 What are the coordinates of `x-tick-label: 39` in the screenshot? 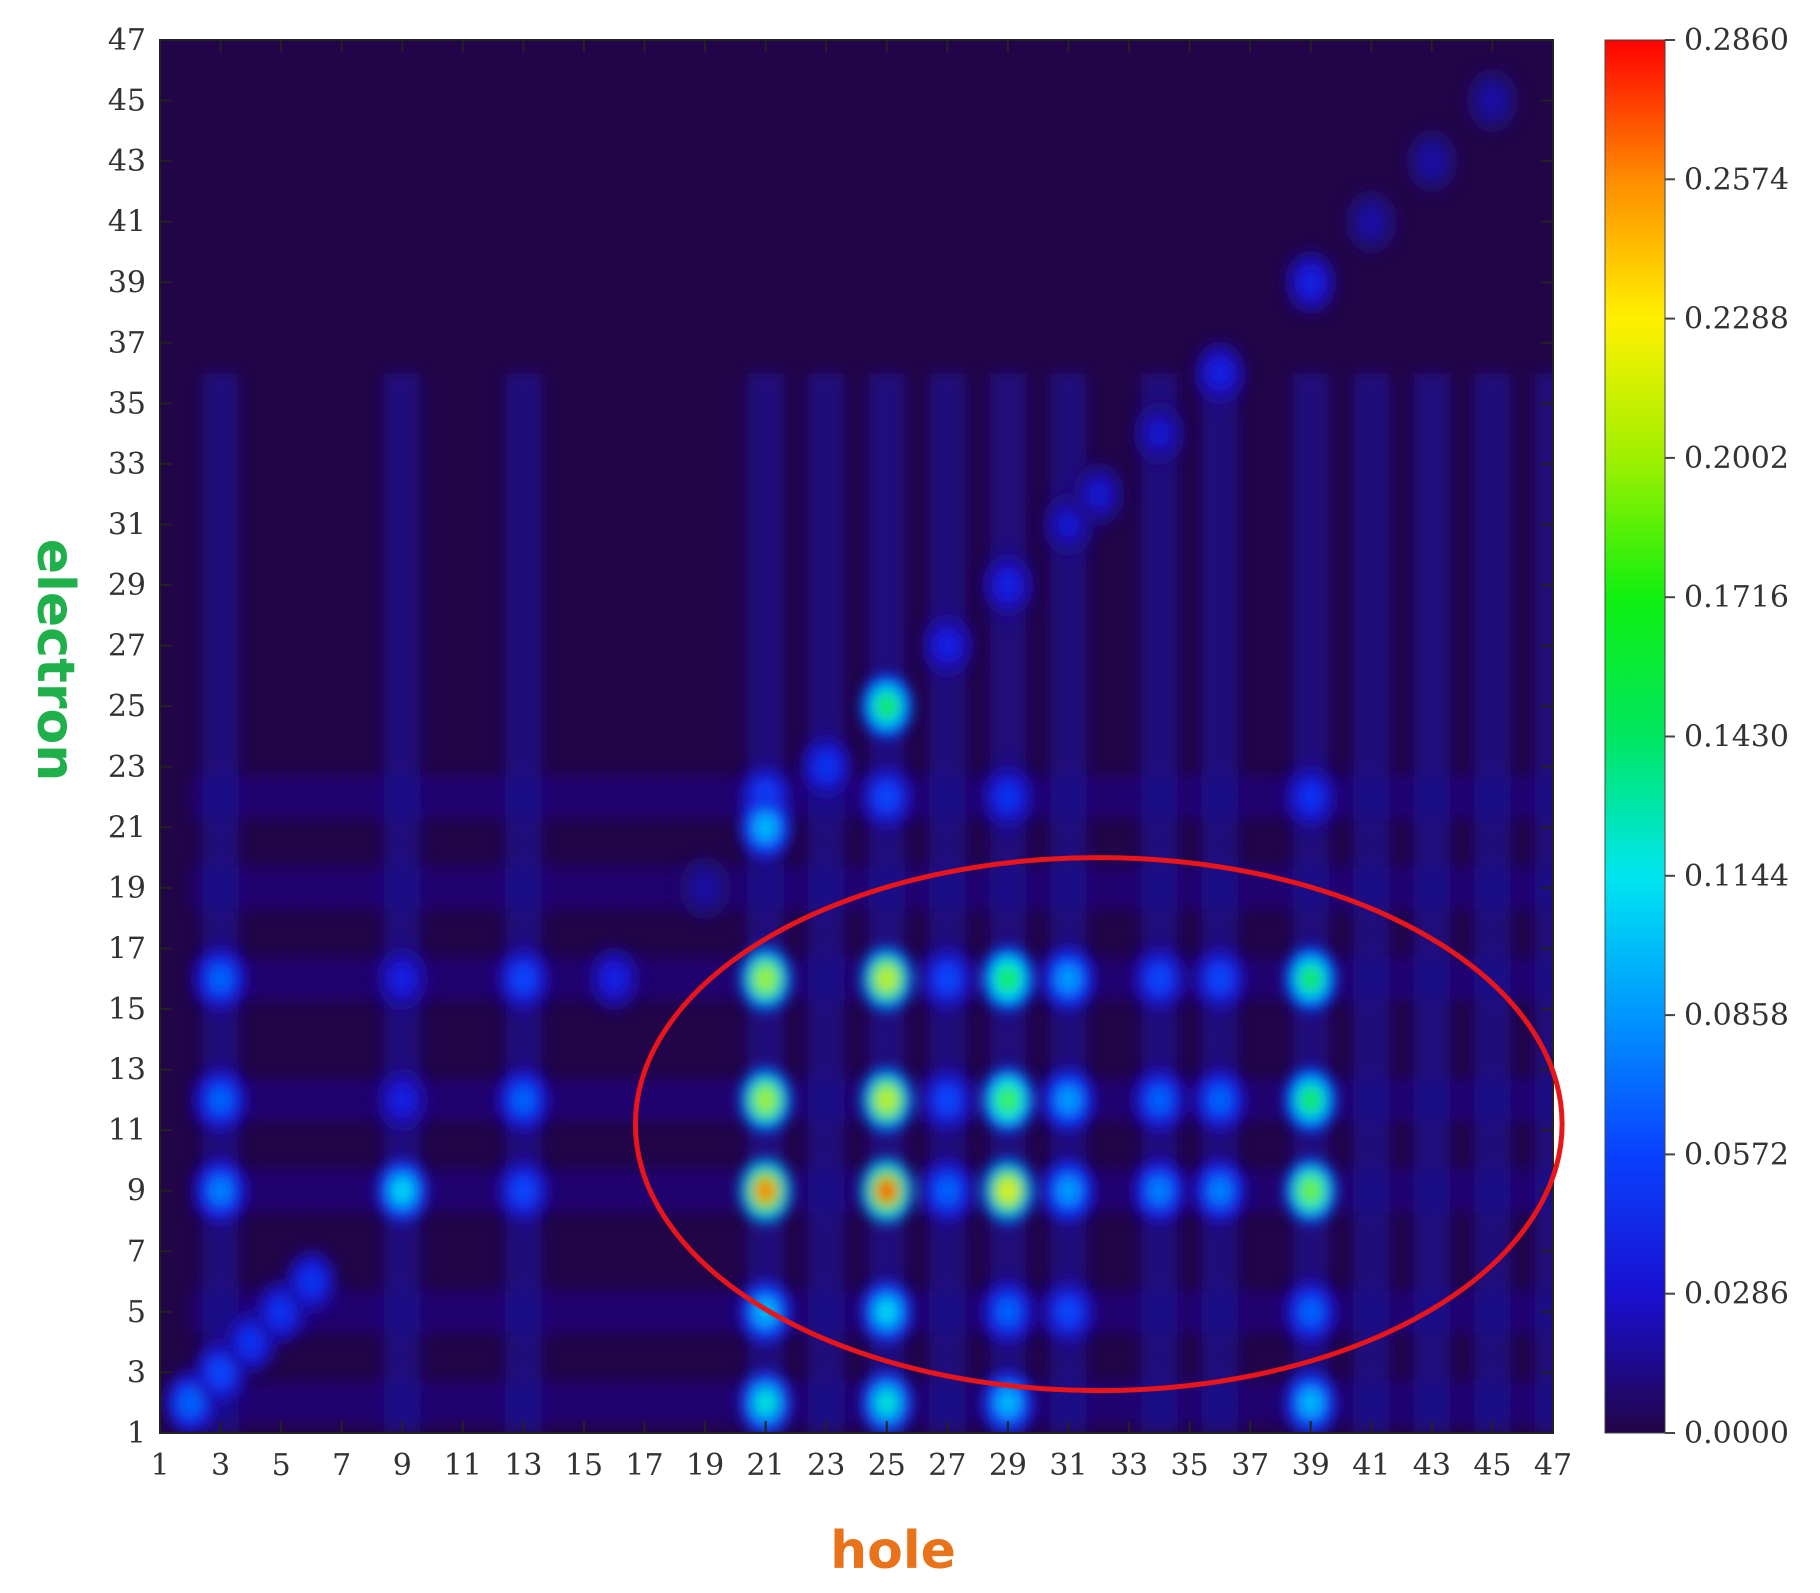 It's located at (1311, 1465).